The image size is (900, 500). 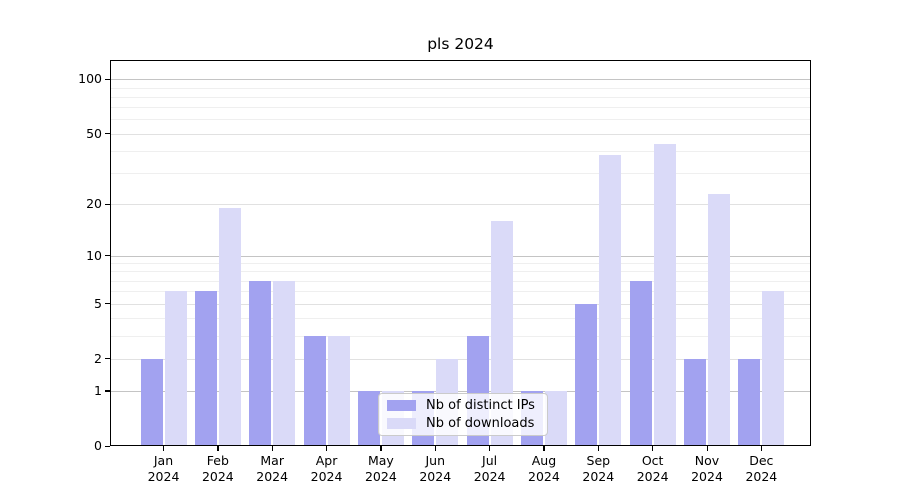 I want to click on bar-distinct-ips-feb, so click(x=205, y=368).